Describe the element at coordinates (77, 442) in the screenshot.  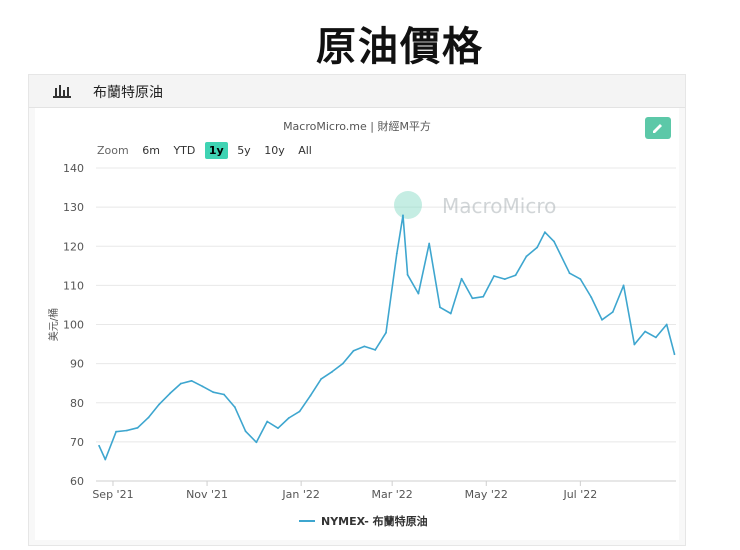
I see `y-tick-label: 70` at that location.